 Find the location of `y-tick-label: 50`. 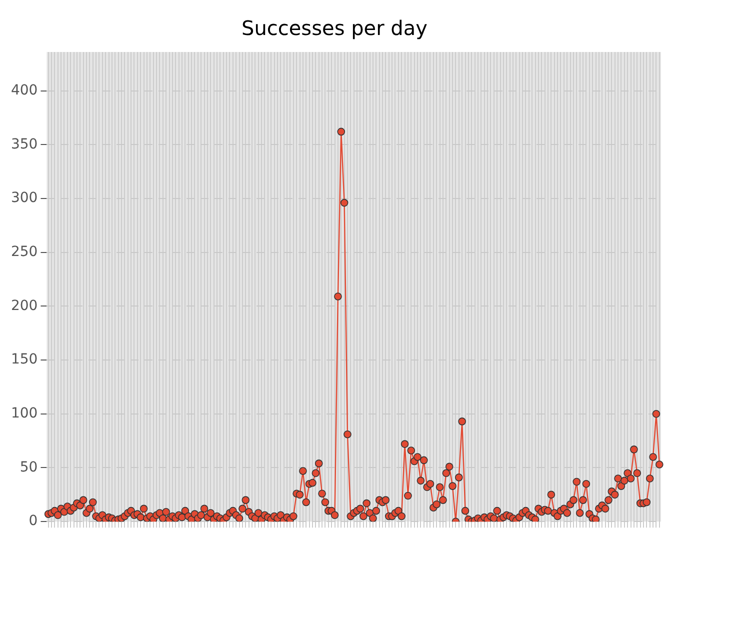

y-tick-label: 50 is located at coordinates (29, 467).